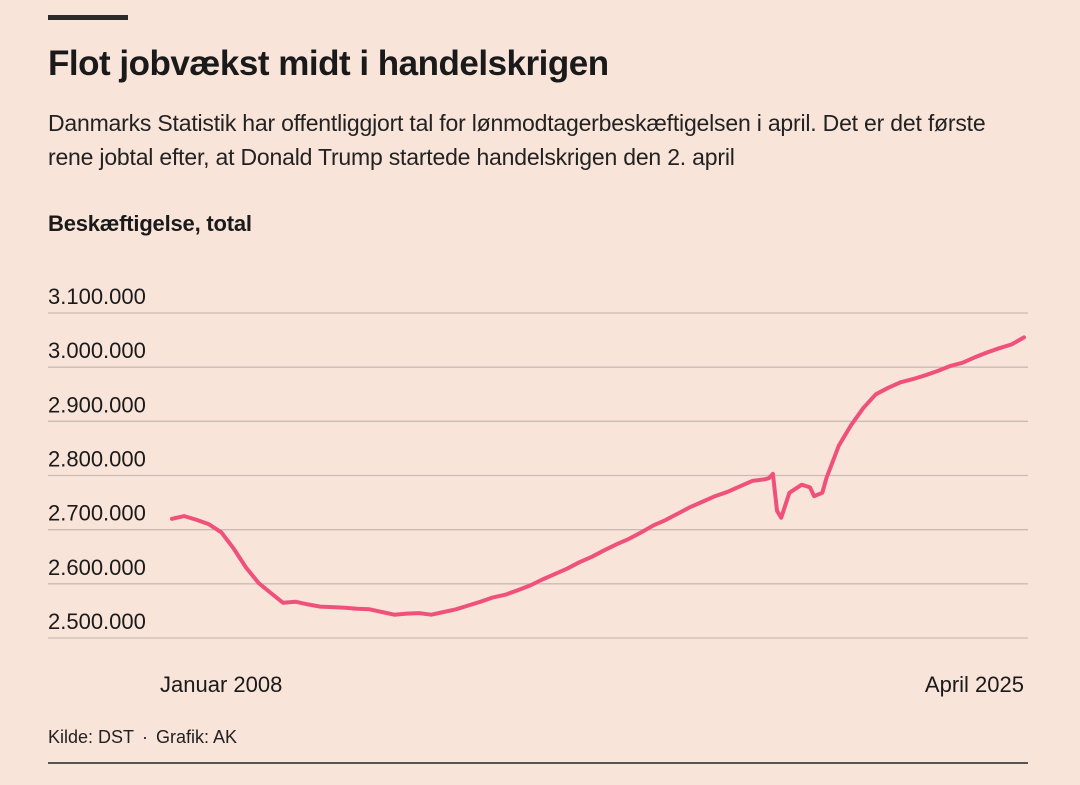 This screenshot has height=785, width=1080. What do you see at coordinates (97, 621) in the screenshot?
I see `y-tick-label: 2.500.000` at bounding box center [97, 621].